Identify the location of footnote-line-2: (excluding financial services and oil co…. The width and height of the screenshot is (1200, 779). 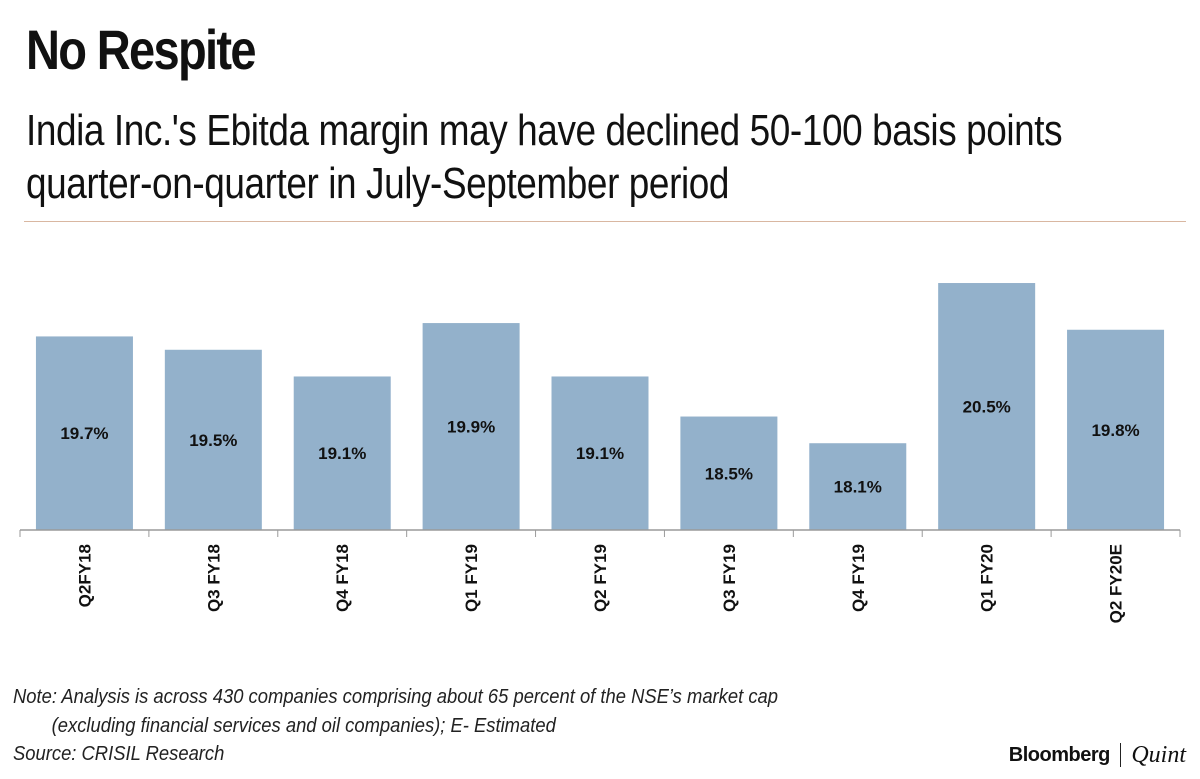
(303, 726).